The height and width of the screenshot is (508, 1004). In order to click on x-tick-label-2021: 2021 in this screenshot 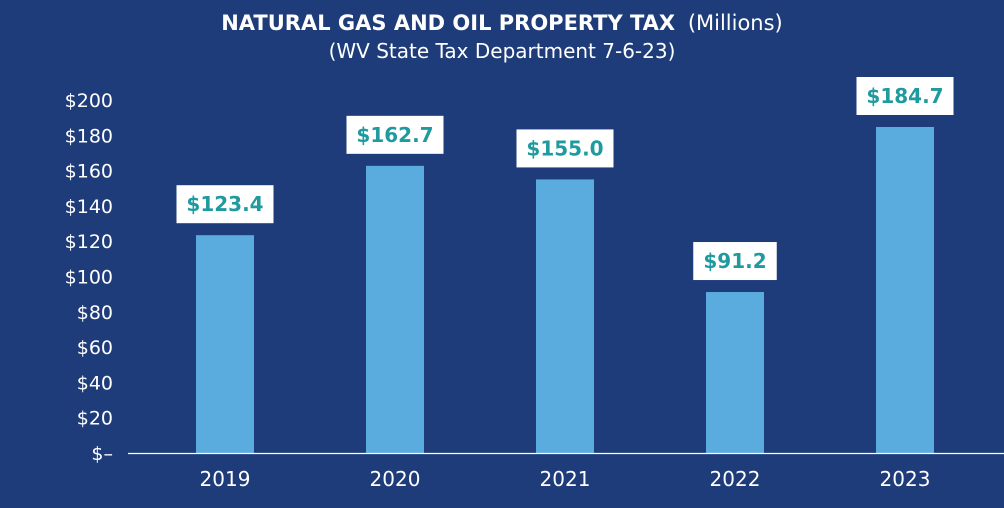, I will do `click(565, 479)`.